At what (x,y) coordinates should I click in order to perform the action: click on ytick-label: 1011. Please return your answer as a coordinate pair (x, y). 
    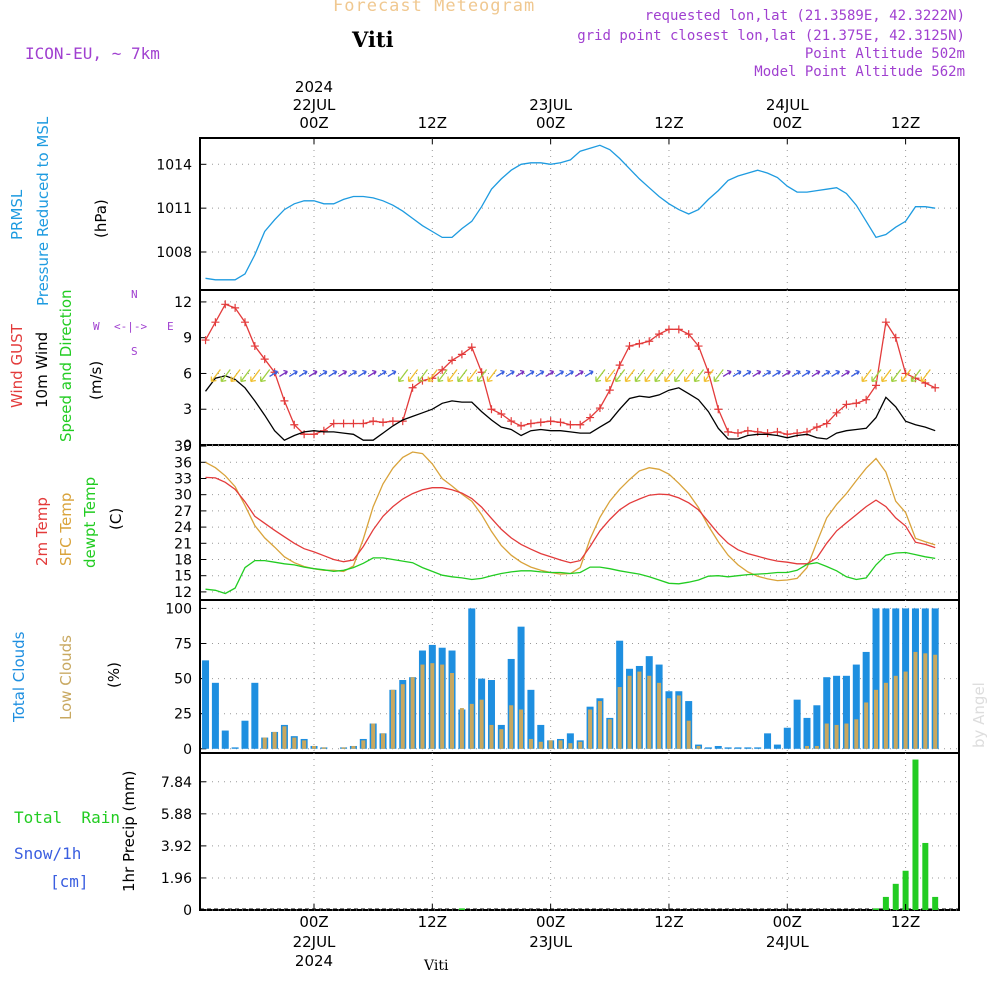
    Looking at the image, I should click on (174, 209).